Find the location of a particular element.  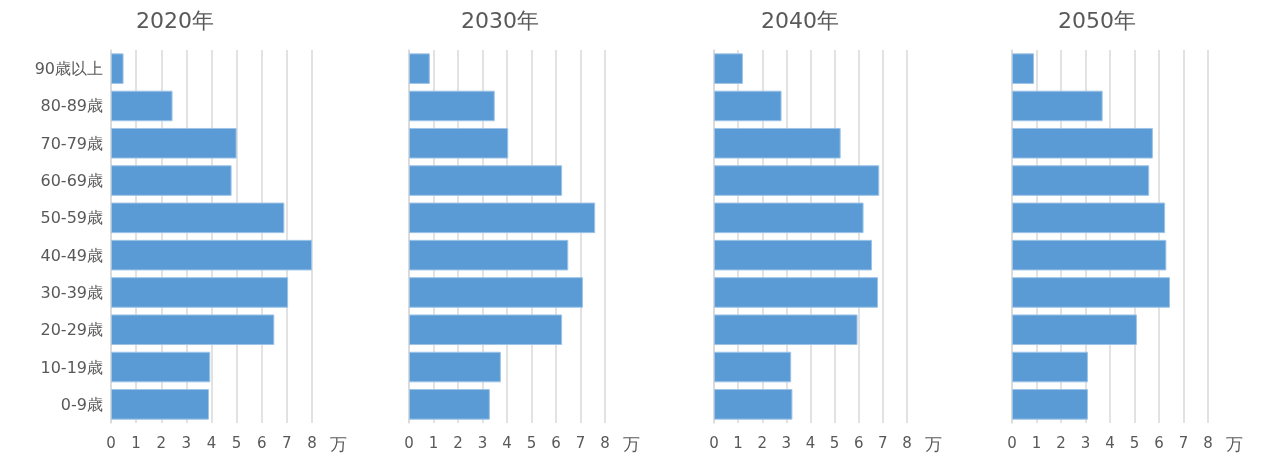

y-tick-label: 40-49歳 is located at coordinates (71, 255).